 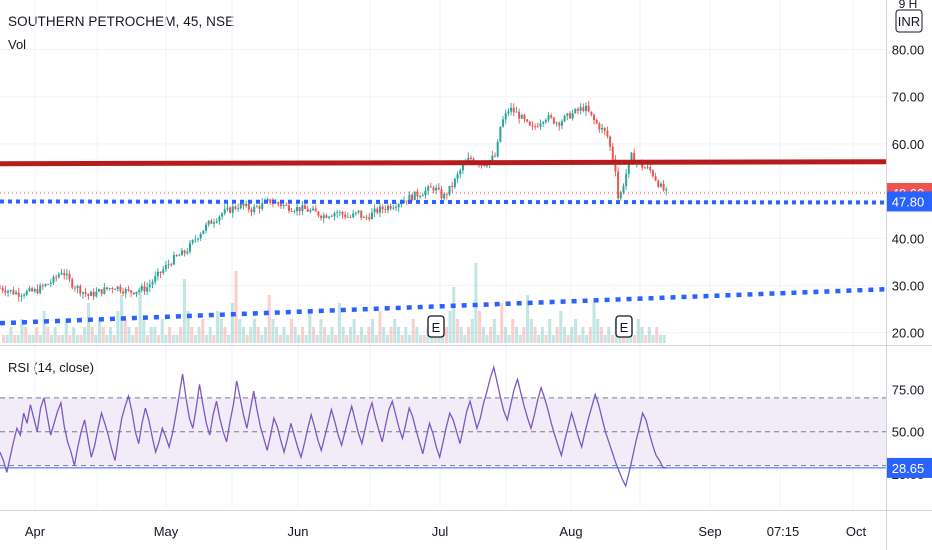 What do you see at coordinates (51, 367) in the screenshot?
I see `rsi-legend: RSI (14, close)` at bounding box center [51, 367].